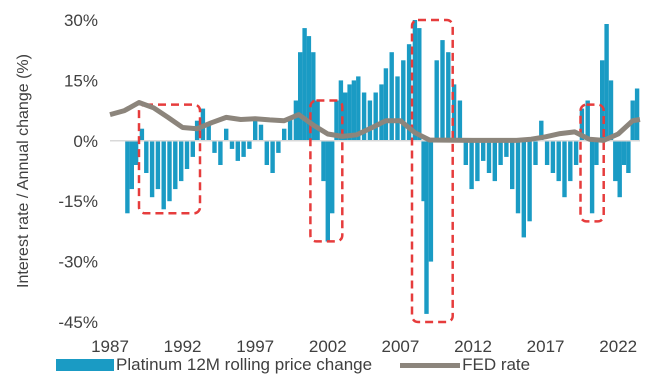 This screenshot has width=669, height=377. What do you see at coordinates (546, 346) in the screenshot?
I see `x-tick-label: 2017` at bounding box center [546, 346].